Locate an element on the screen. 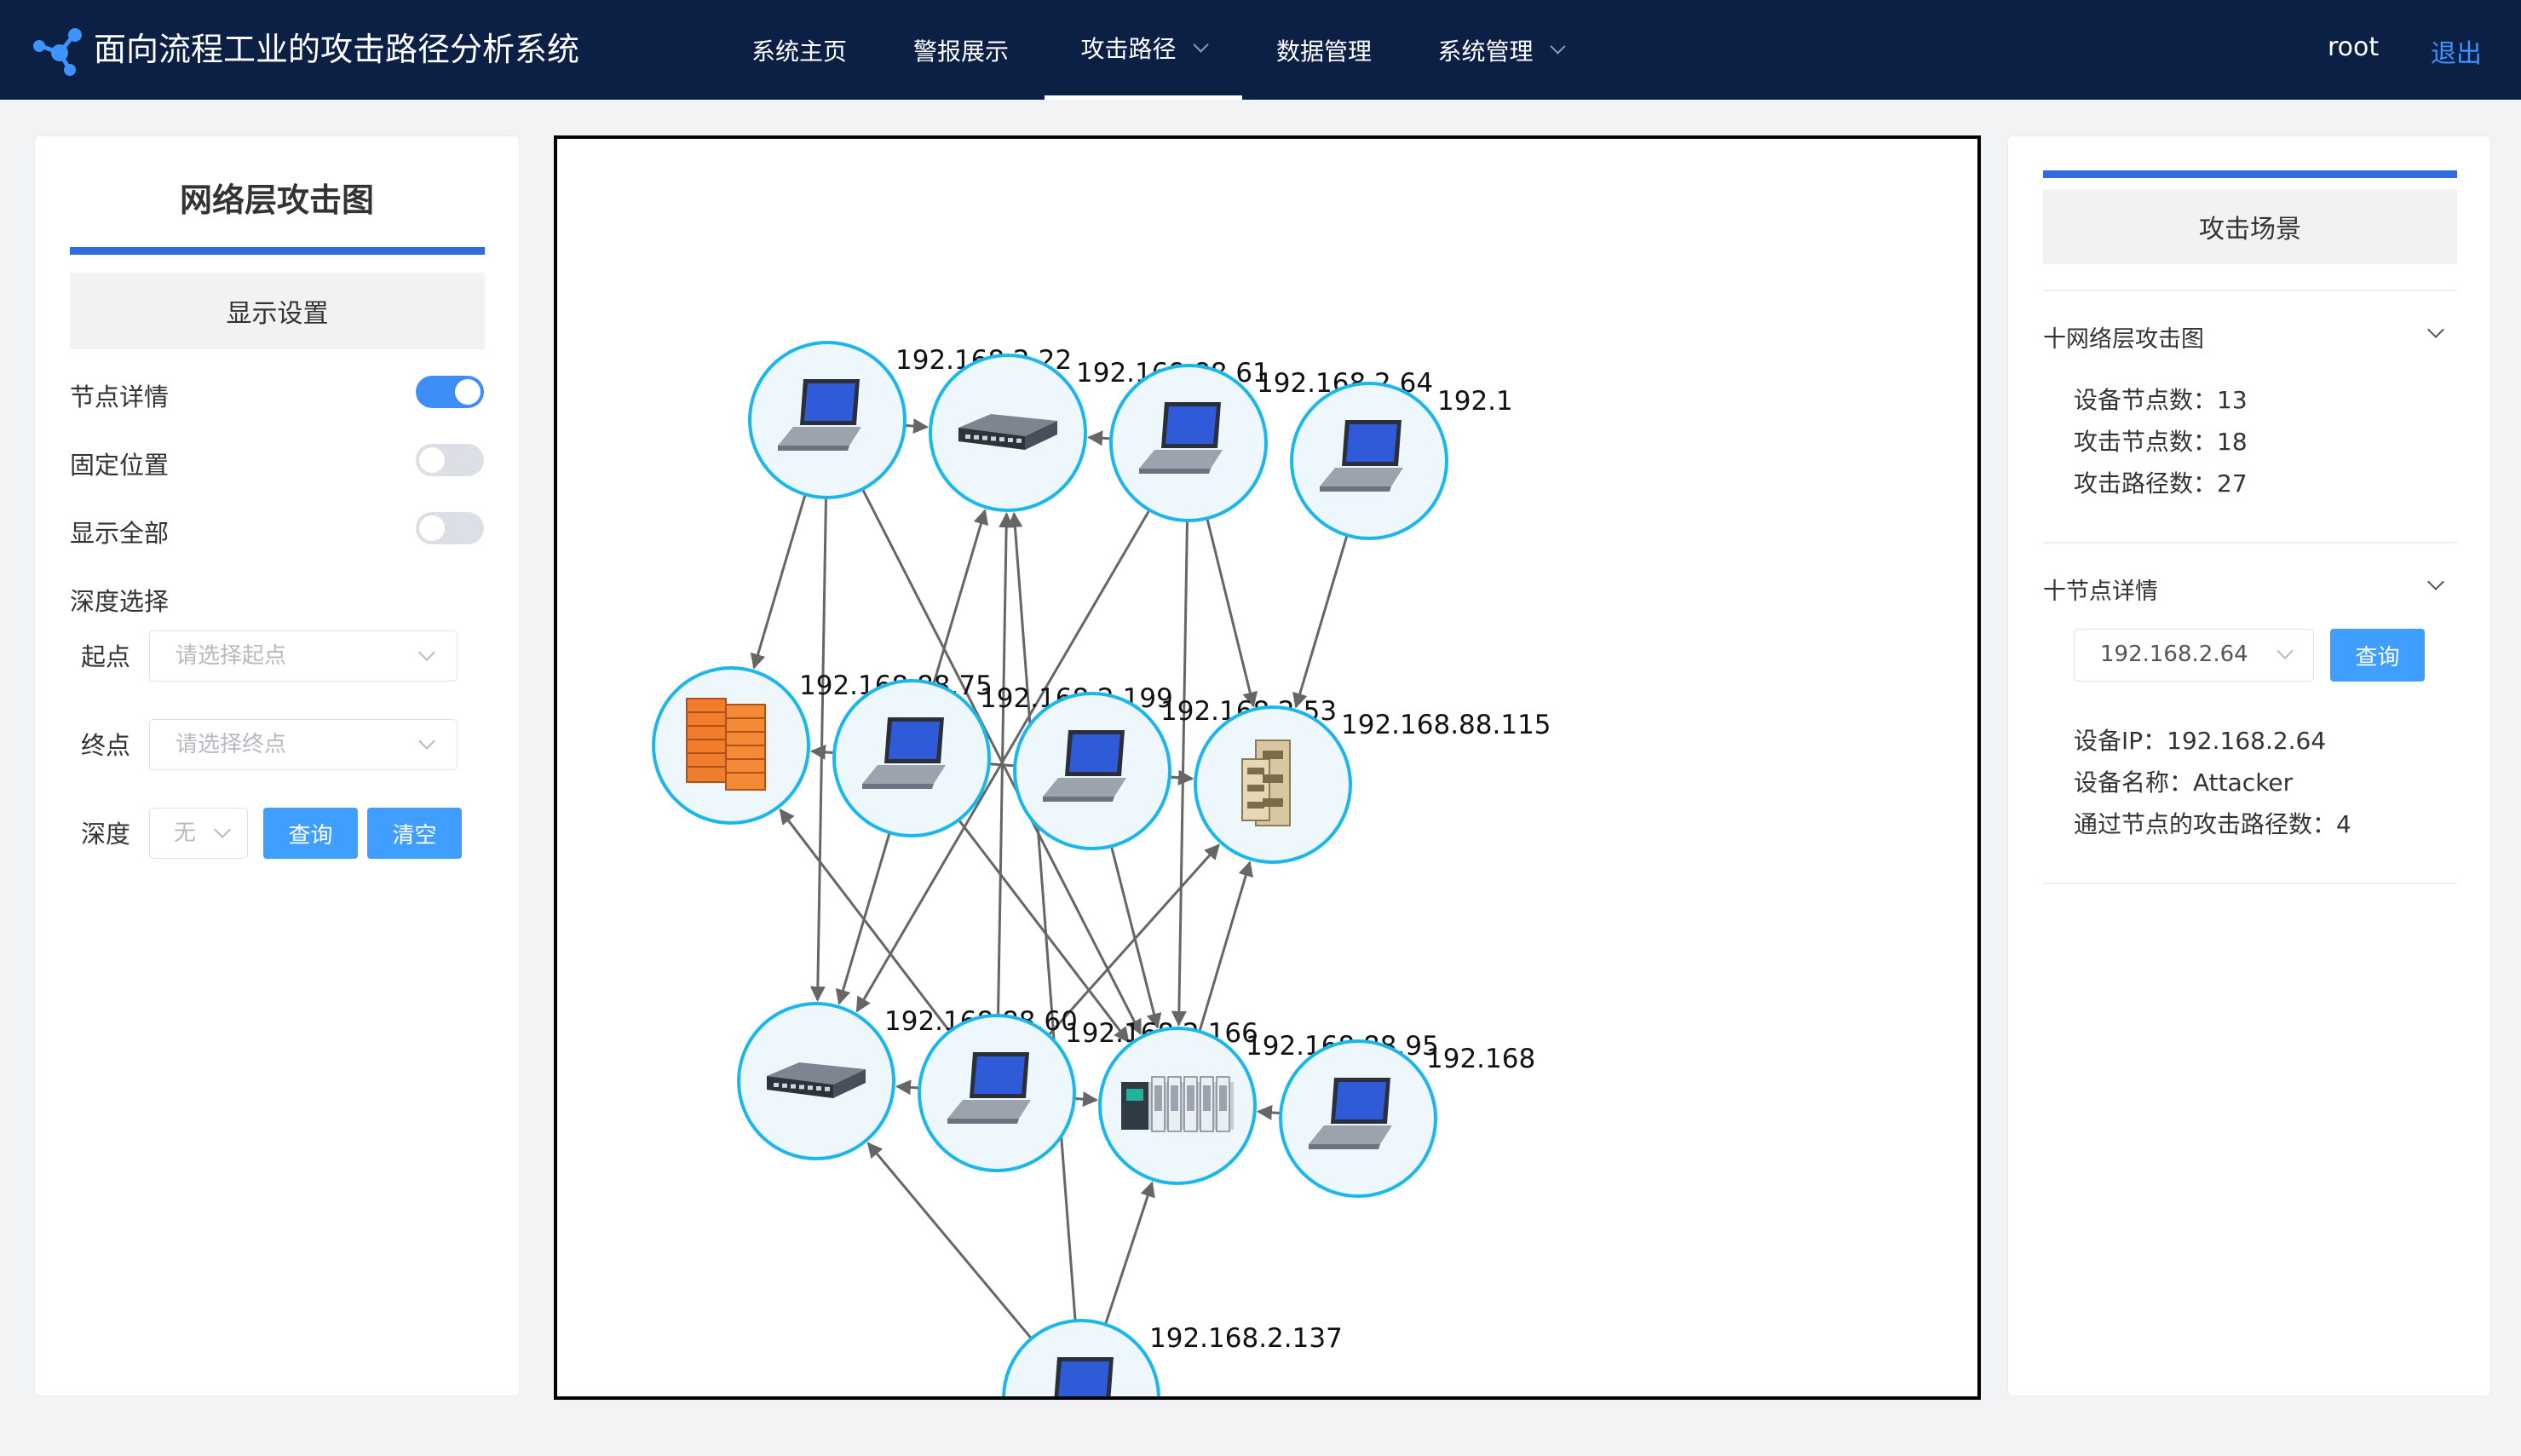 The image size is (2521, 1456). detail-label: 设备名称： is located at coordinates (2134, 783).